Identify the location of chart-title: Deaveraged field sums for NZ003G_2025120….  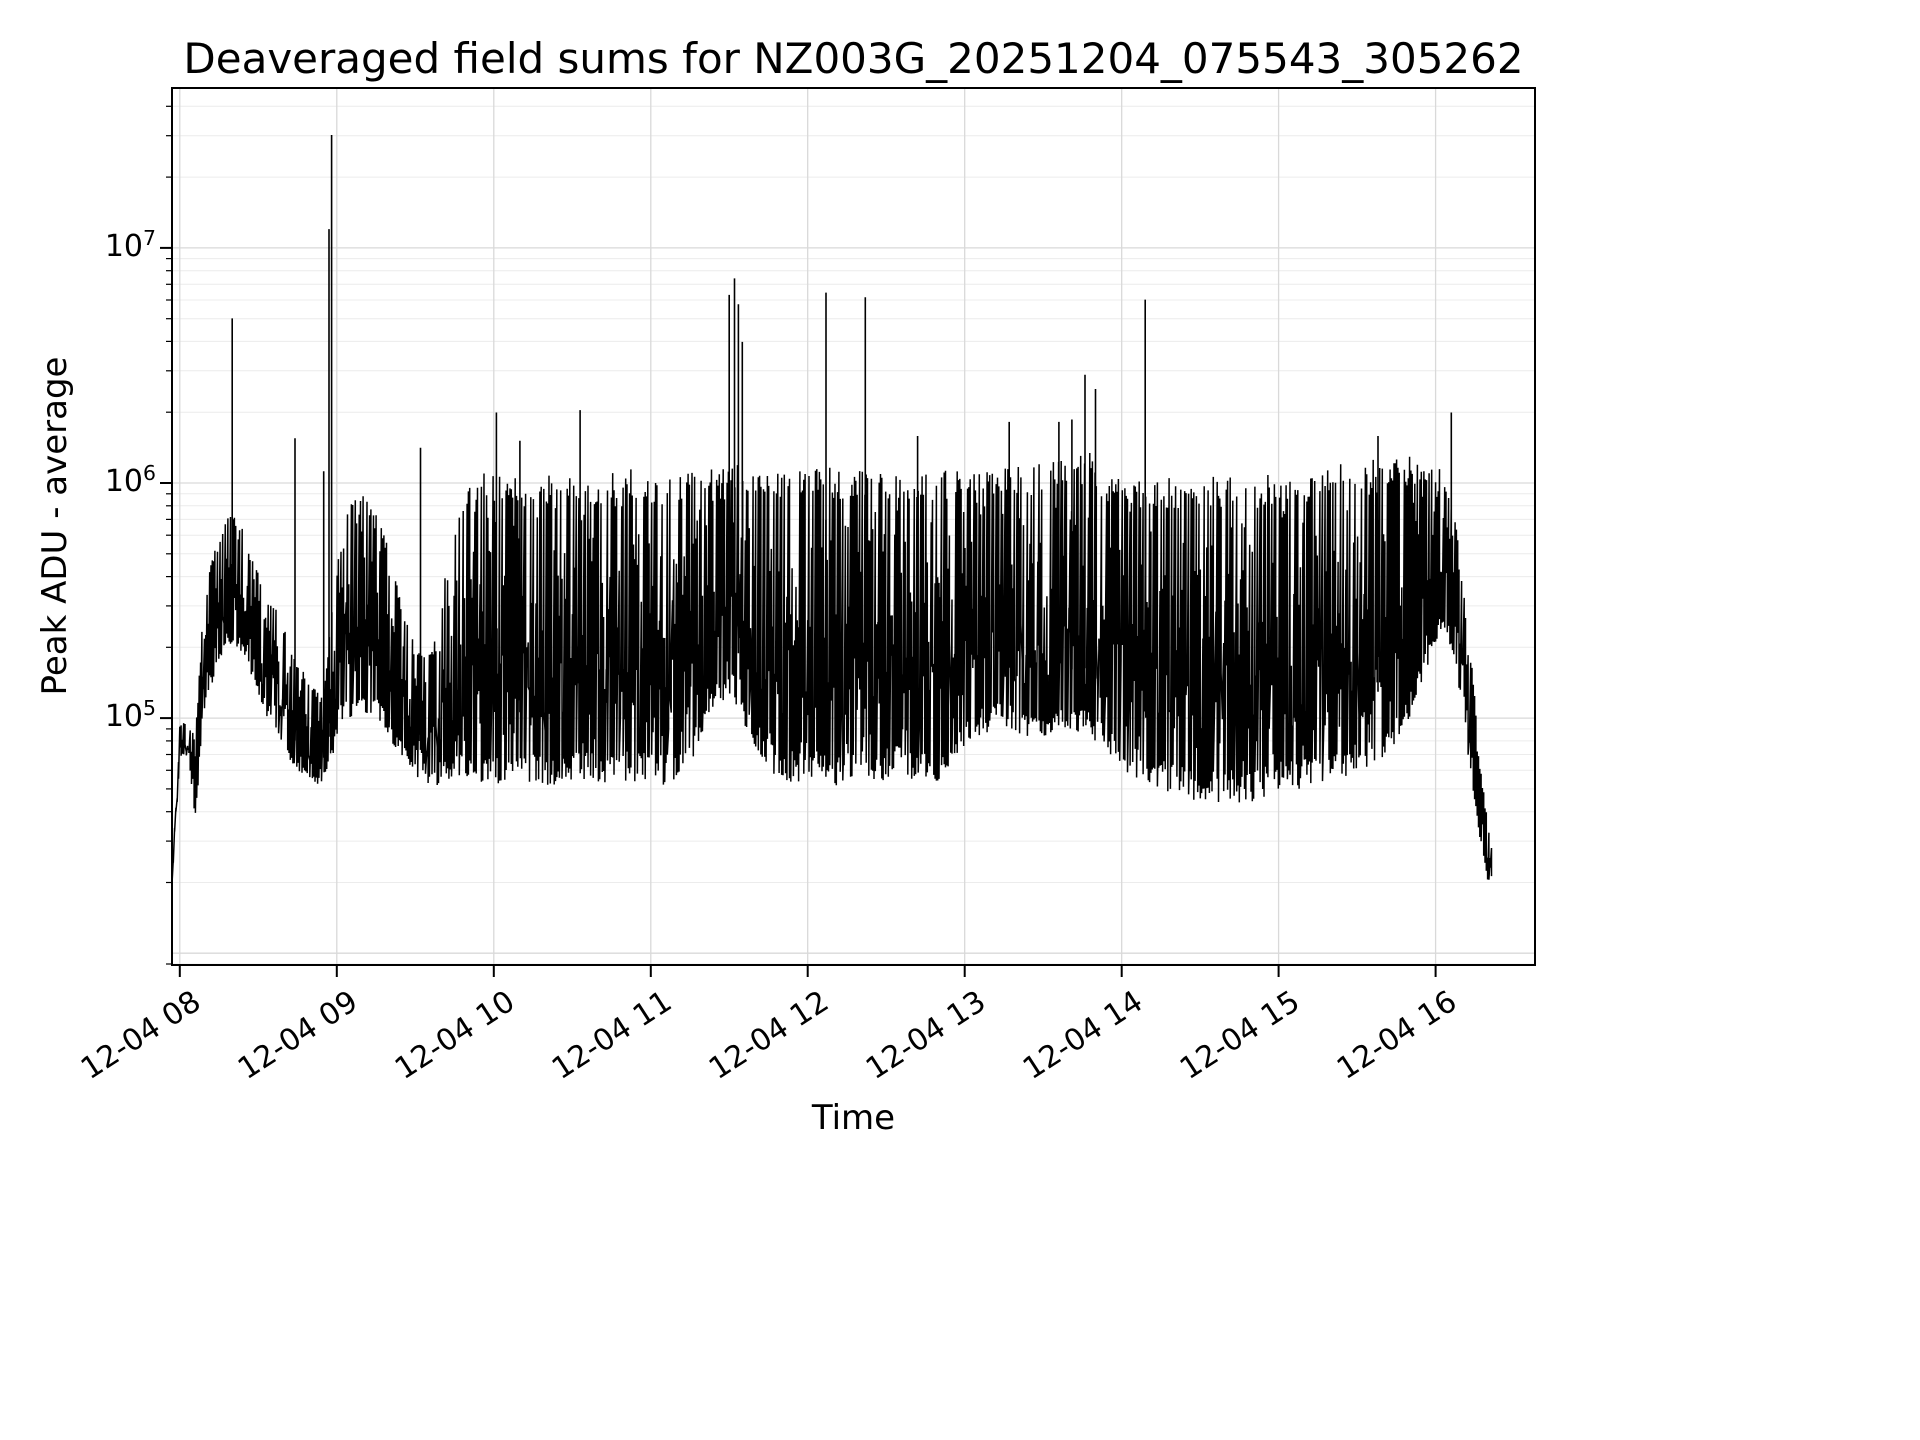
(853, 58).